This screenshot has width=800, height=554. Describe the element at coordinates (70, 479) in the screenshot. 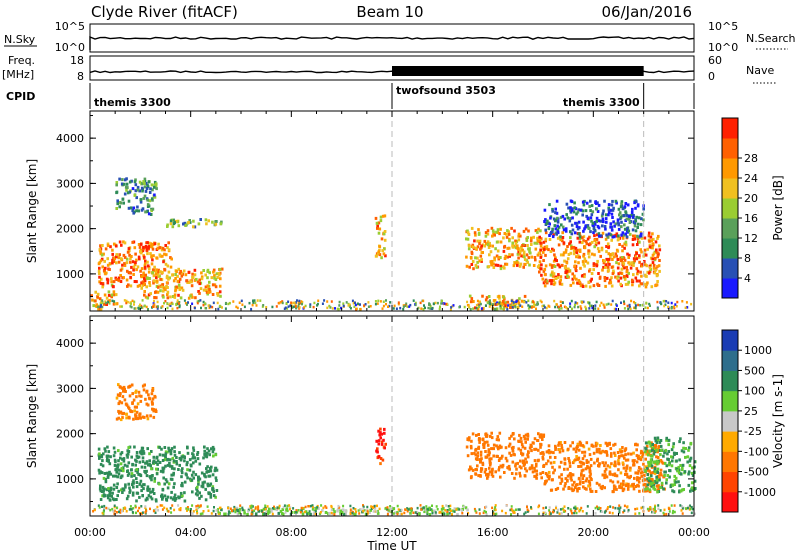

I see `y-tick-label: 1000` at that location.